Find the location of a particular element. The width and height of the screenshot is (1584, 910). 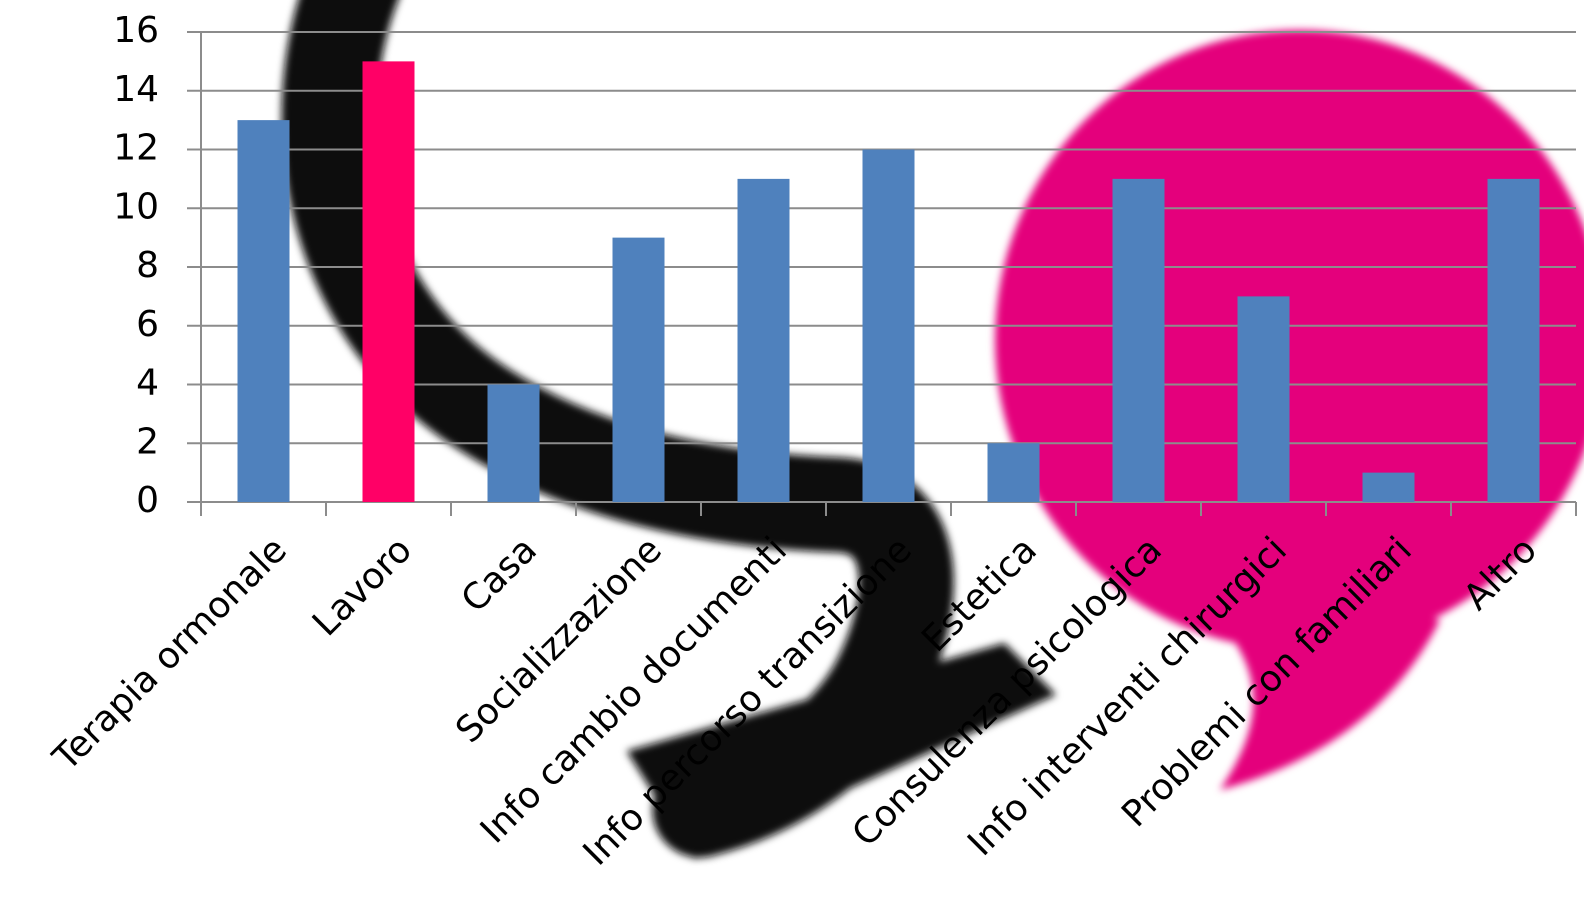

y-tick-label: 16 is located at coordinates (136, 30).